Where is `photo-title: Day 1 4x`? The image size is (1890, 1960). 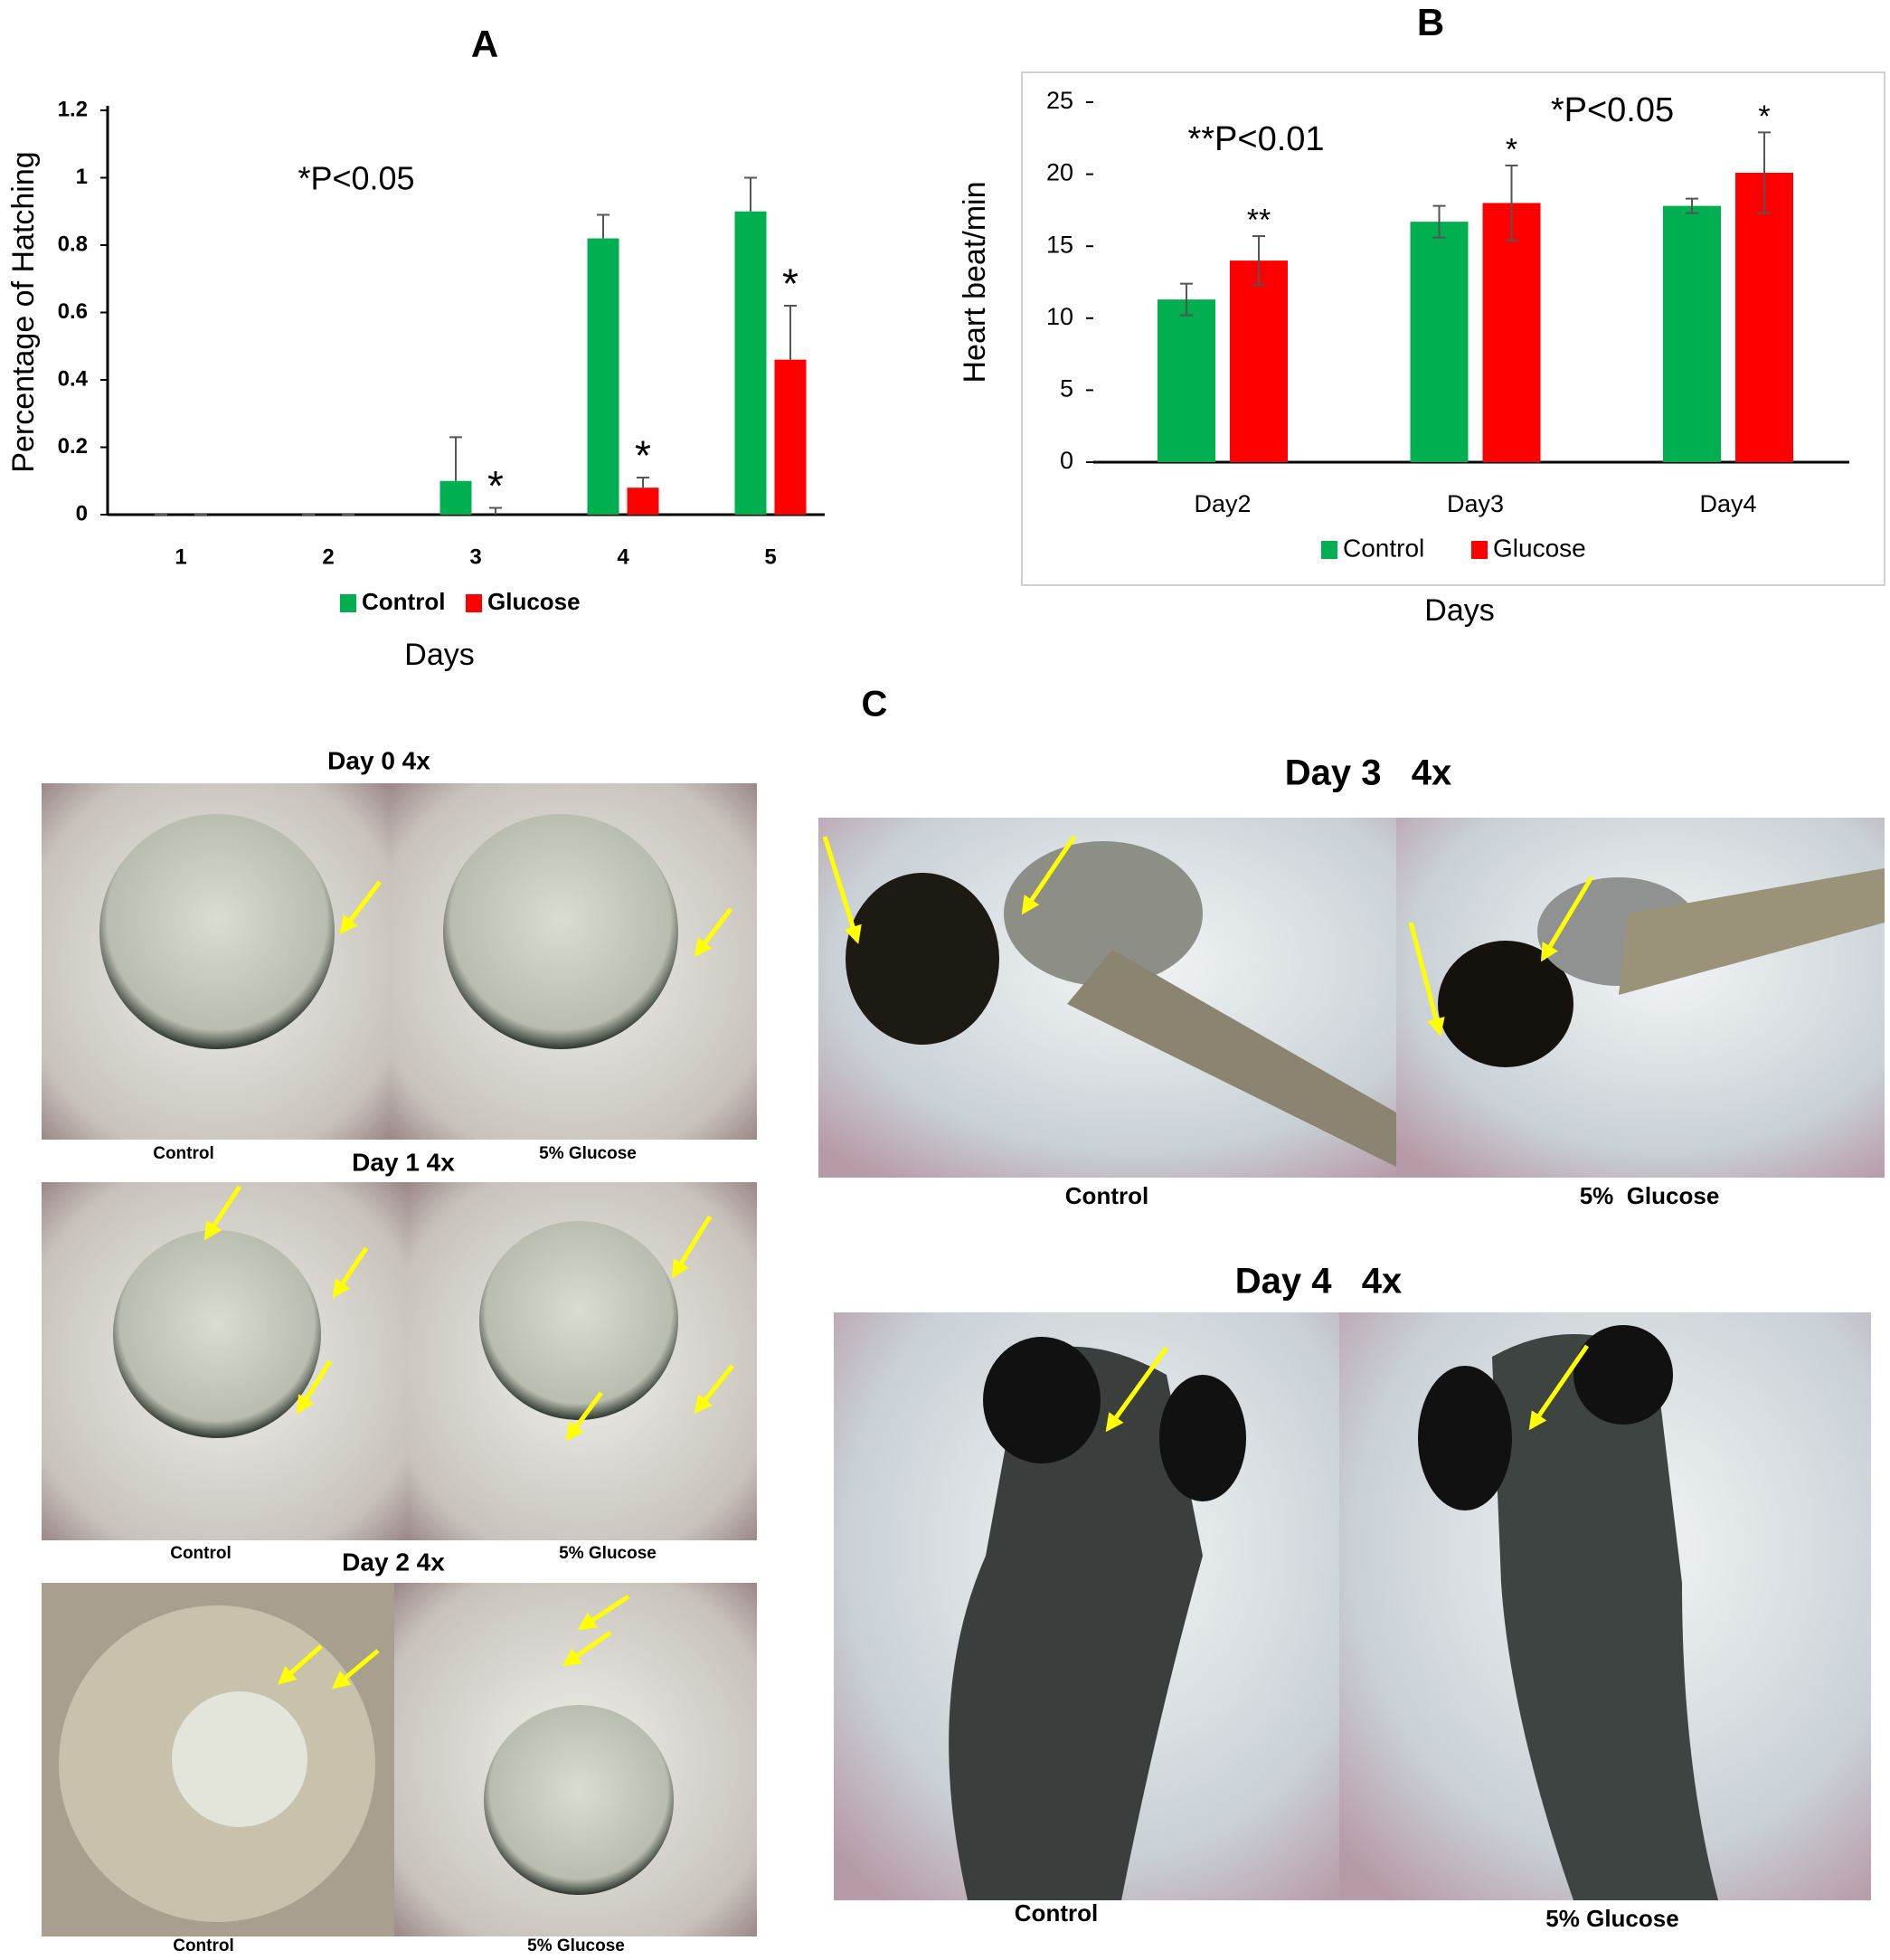 photo-title: Day 1 4x is located at coordinates (403, 1162).